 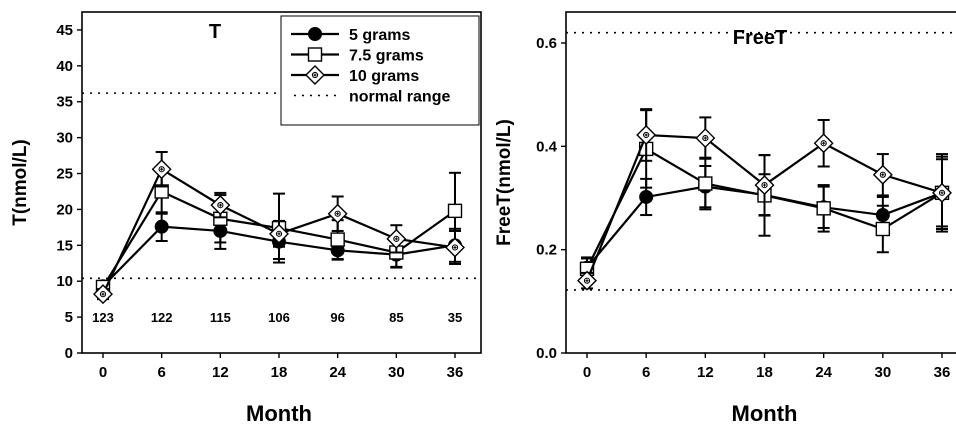 I want to click on y-tick-label: 45, so click(x=64, y=30).